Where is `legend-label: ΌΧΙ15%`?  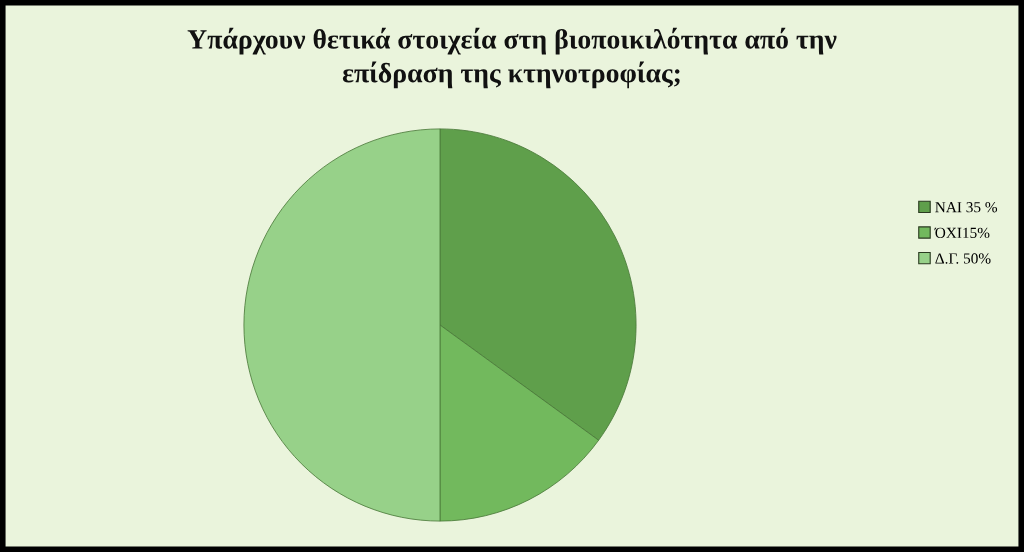
legend-label: ΌΧΙ15% is located at coordinates (962, 233).